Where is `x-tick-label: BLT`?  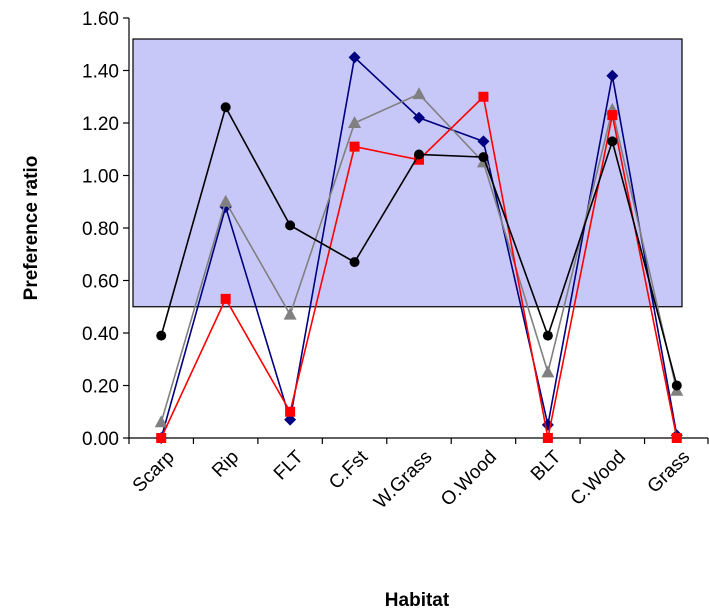
x-tick-label: BLT is located at coordinates (546, 465).